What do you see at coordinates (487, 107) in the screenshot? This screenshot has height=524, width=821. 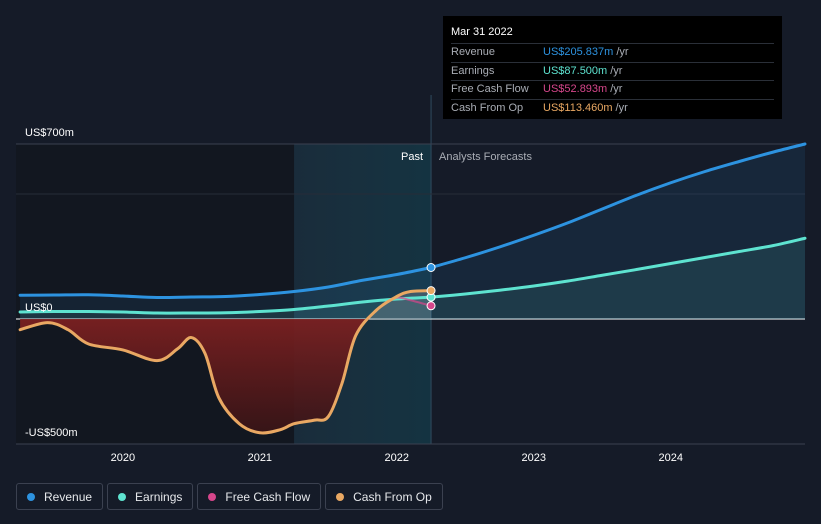 I see `tooltip-label: Cash From Op` at bounding box center [487, 107].